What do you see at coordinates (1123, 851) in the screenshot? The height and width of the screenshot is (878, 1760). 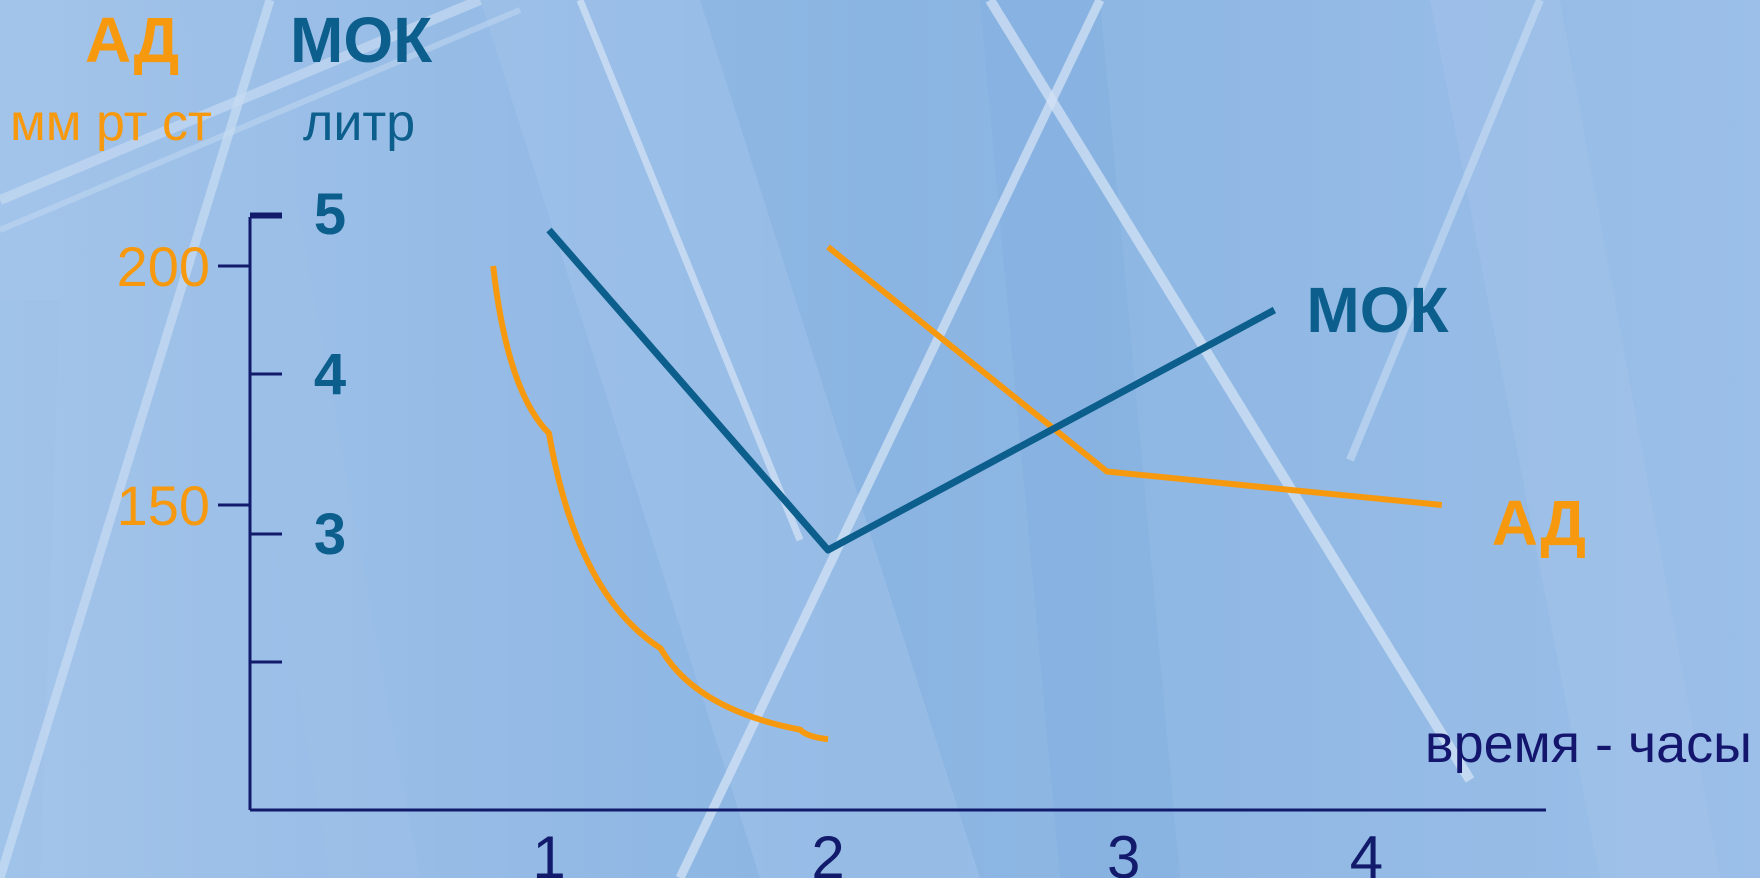 I see `x-tick-label: 3` at bounding box center [1123, 851].